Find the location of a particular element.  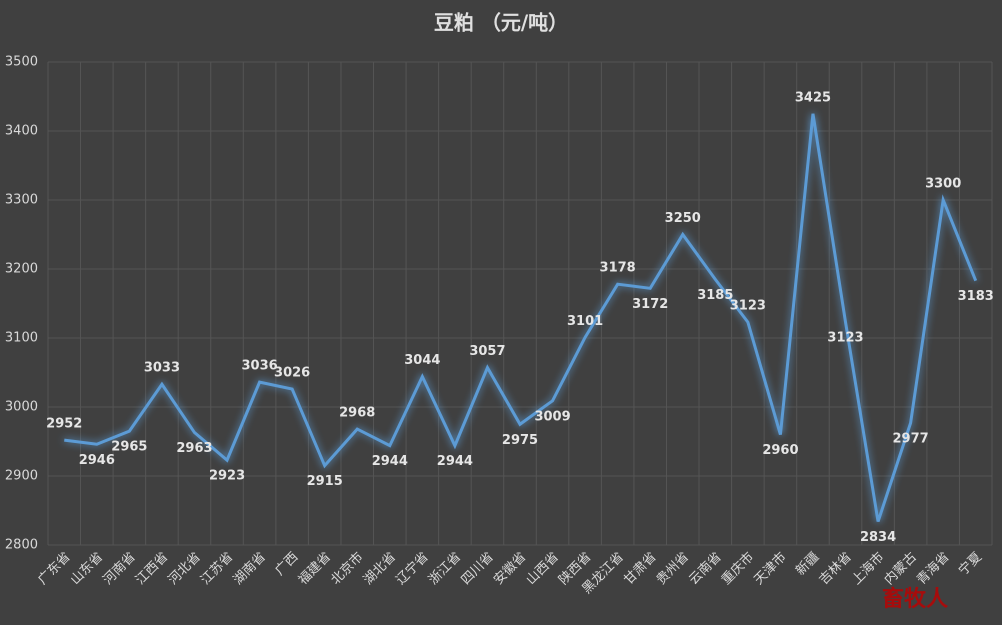

data-label: 3172 is located at coordinates (650, 304).